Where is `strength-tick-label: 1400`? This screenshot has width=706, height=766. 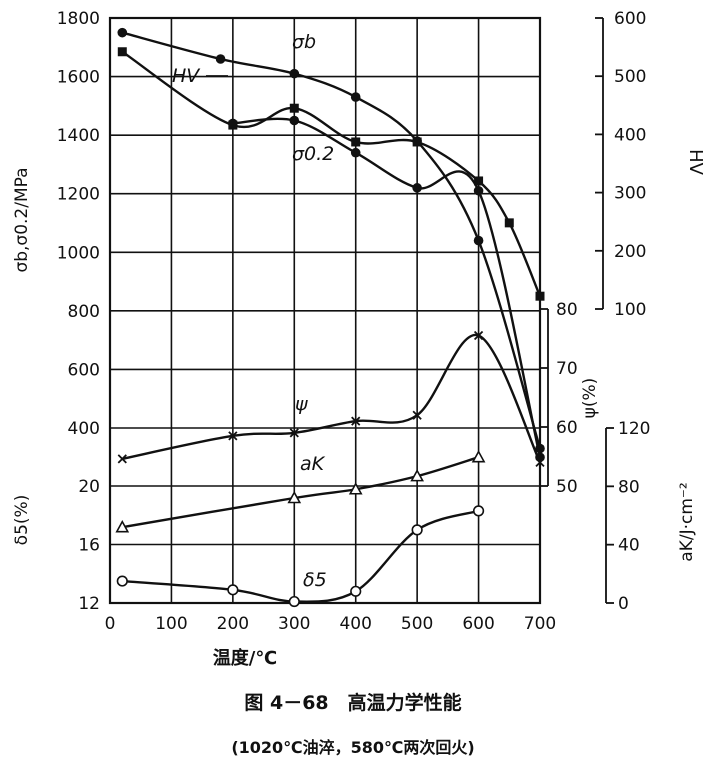 strength-tick-label: 1400 is located at coordinates (78, 136).